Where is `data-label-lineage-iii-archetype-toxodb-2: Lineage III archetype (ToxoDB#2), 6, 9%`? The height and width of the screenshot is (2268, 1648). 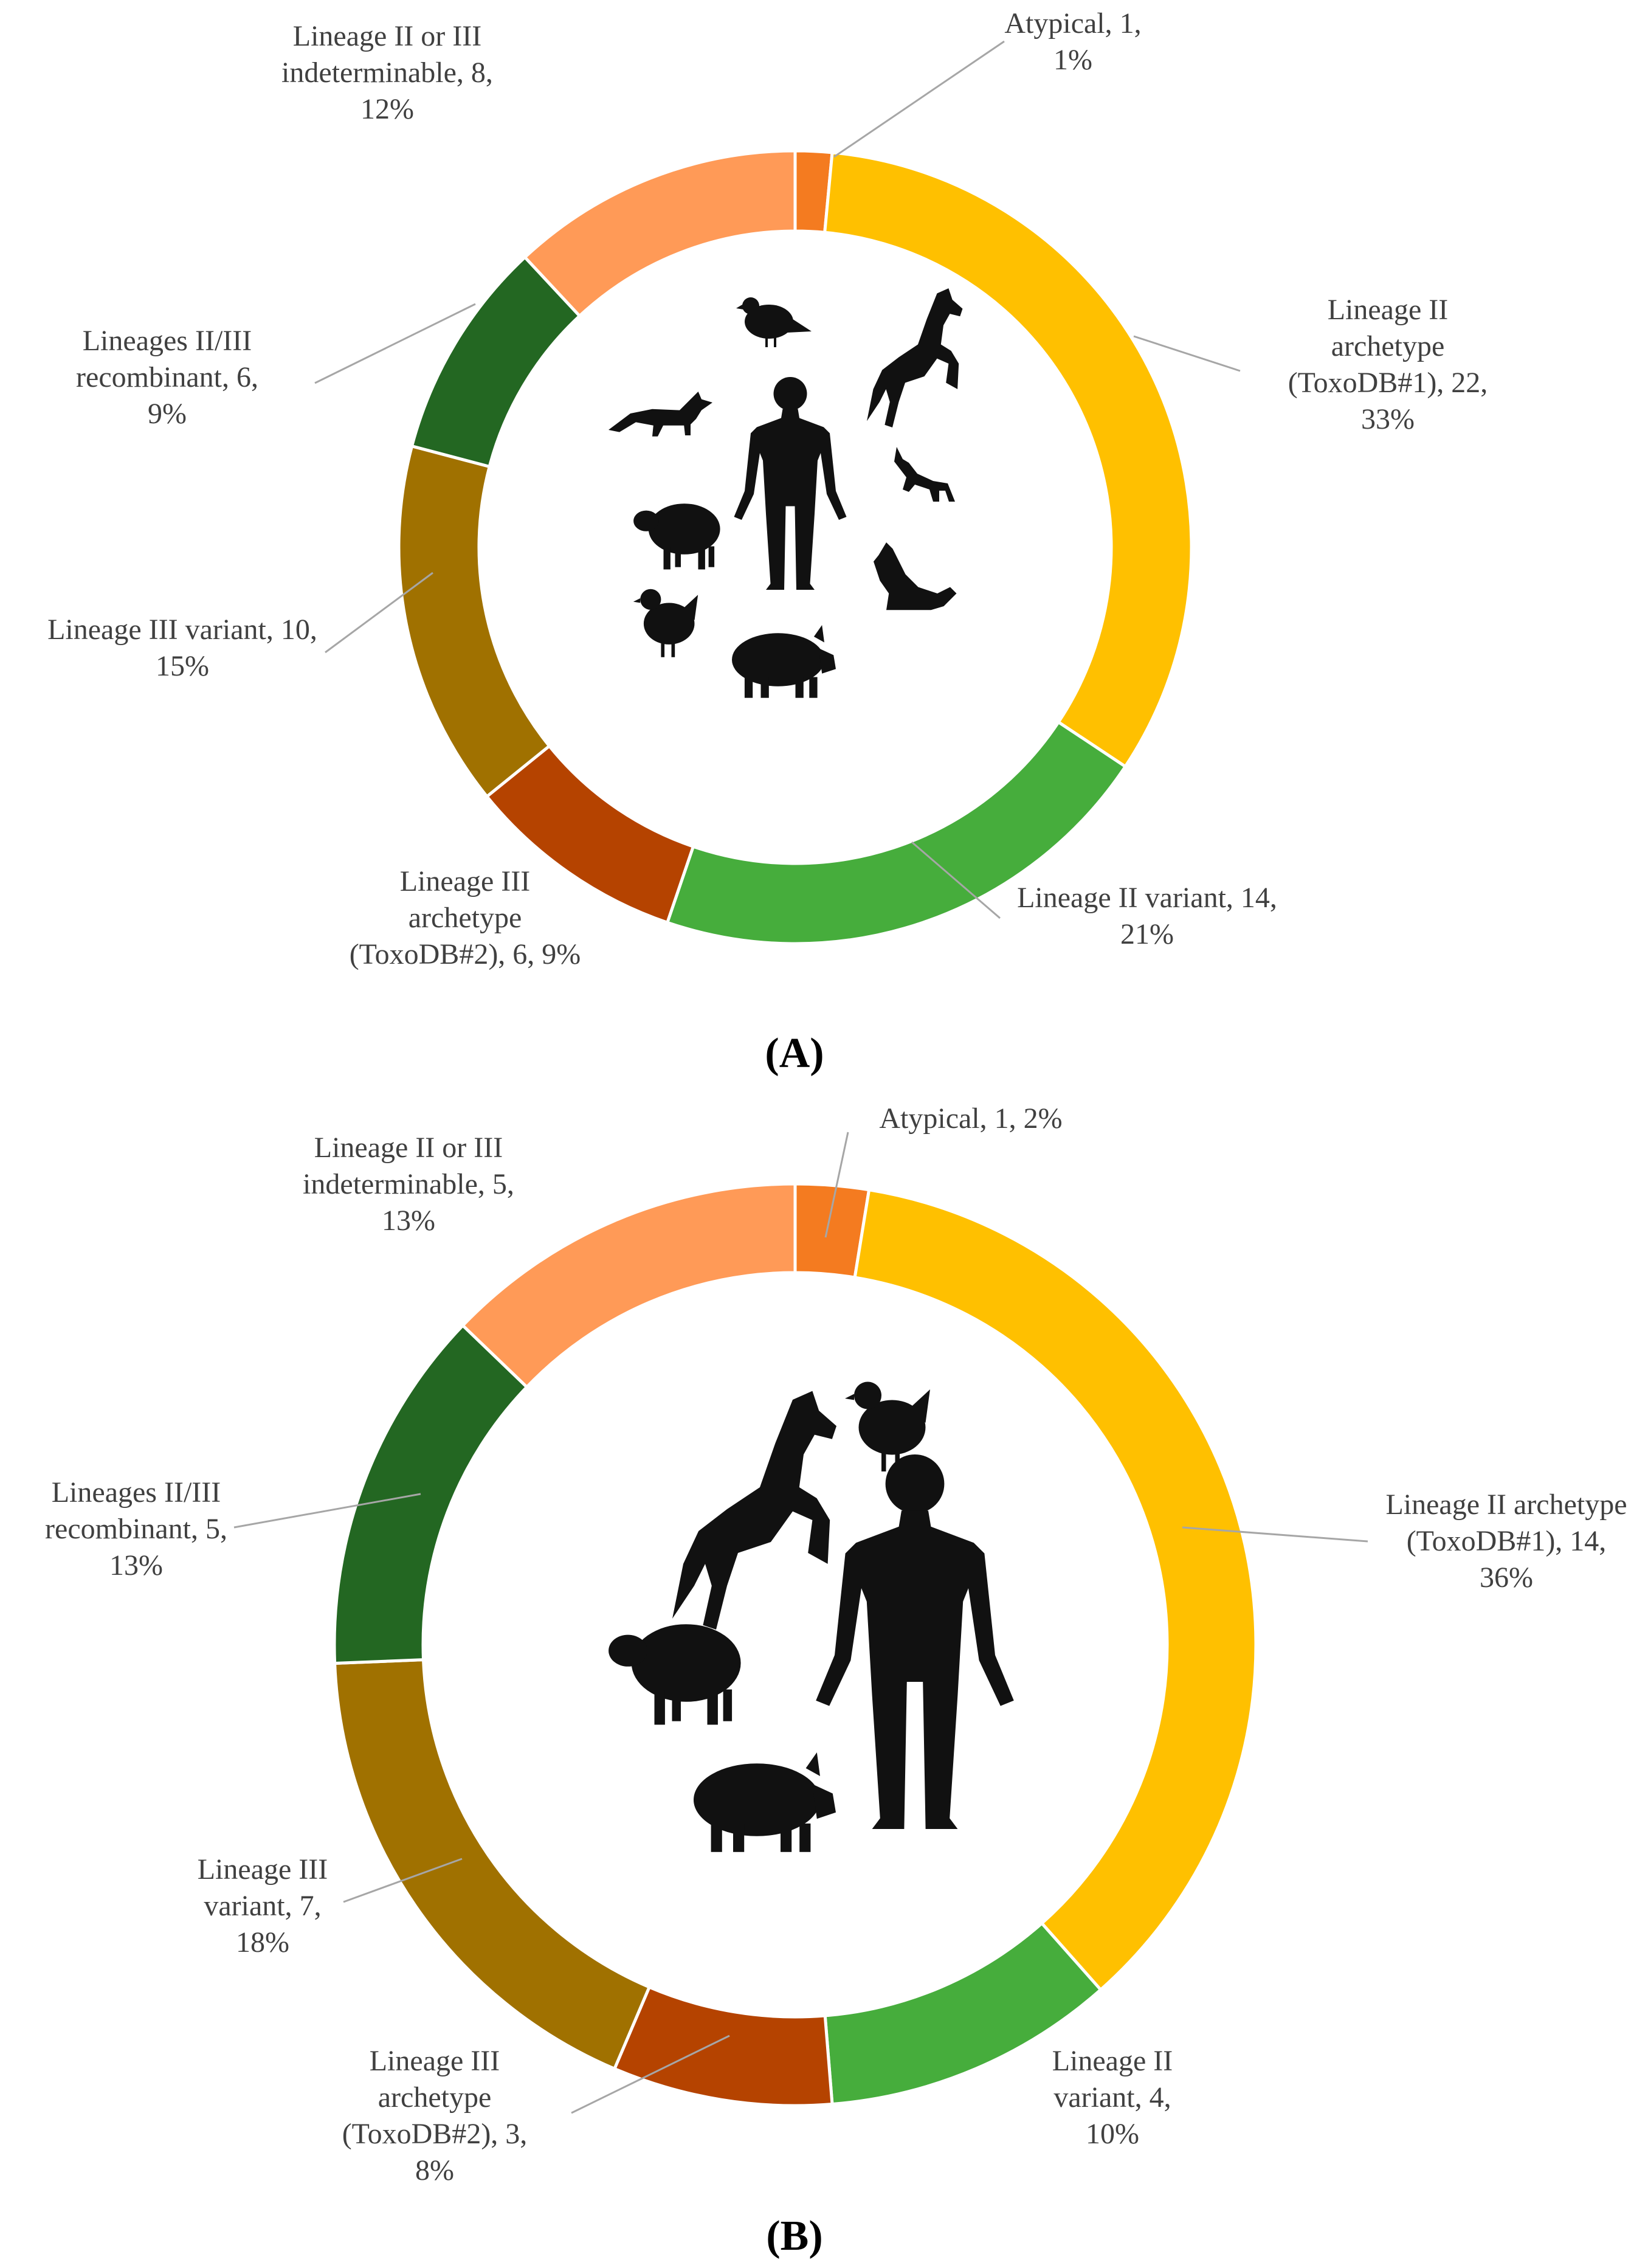
data-label-lineage-iii-archetype-toxodb-2: Lineage III archetype (ToxoDB#2), 6, 9% is located at coordinates (465, 917).